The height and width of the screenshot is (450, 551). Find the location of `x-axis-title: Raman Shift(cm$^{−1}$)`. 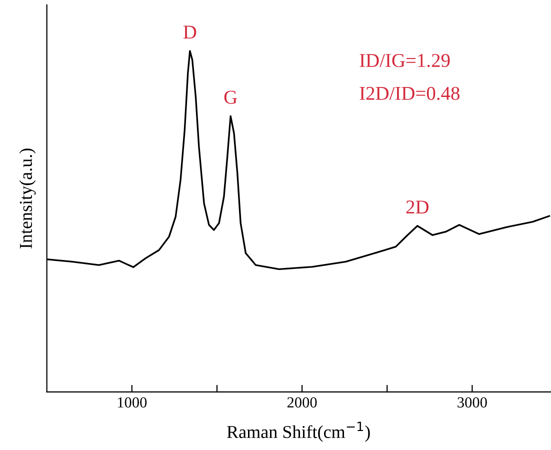

x-axis-title: Raman Shift(cm$^{−1}$) is located at coordinates (298, 432).